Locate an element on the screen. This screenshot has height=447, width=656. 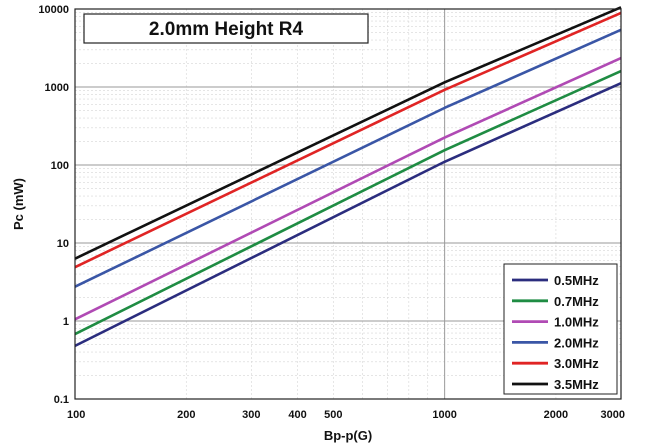
x-tick-label: 3000 is located at coordinates (613, 415).